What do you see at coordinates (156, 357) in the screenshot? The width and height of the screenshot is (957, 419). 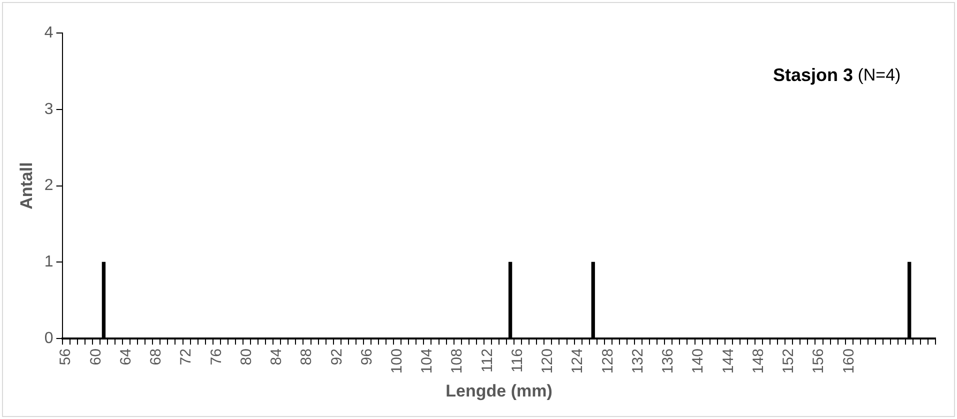 I see `x-tick-label: 68` at bounding box center [156, 357].